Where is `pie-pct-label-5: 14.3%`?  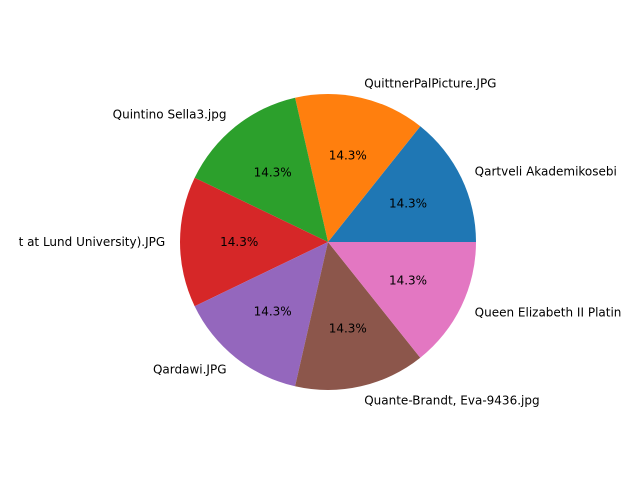
pie-pct-label-5: 14.3% is located at coordinates (273, 311).